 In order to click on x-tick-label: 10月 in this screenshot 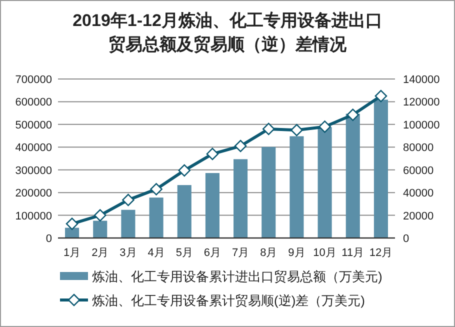, I will do `click(324, 253)`.